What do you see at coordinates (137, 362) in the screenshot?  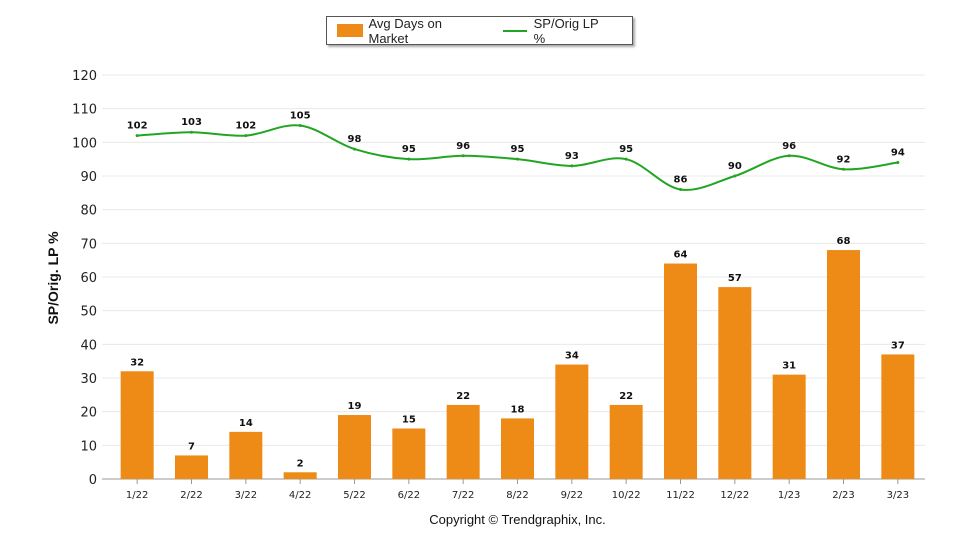 I see `bar-data-label: 32` at bounding box center [137, 362].